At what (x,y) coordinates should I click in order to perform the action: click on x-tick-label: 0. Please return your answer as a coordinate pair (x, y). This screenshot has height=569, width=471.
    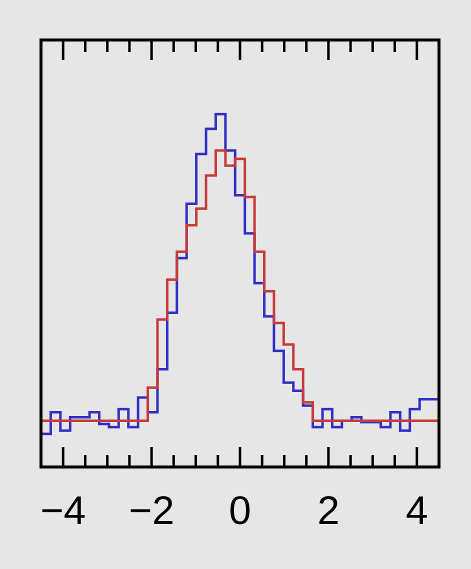
    Looking at the image, I should click on (240, 511).